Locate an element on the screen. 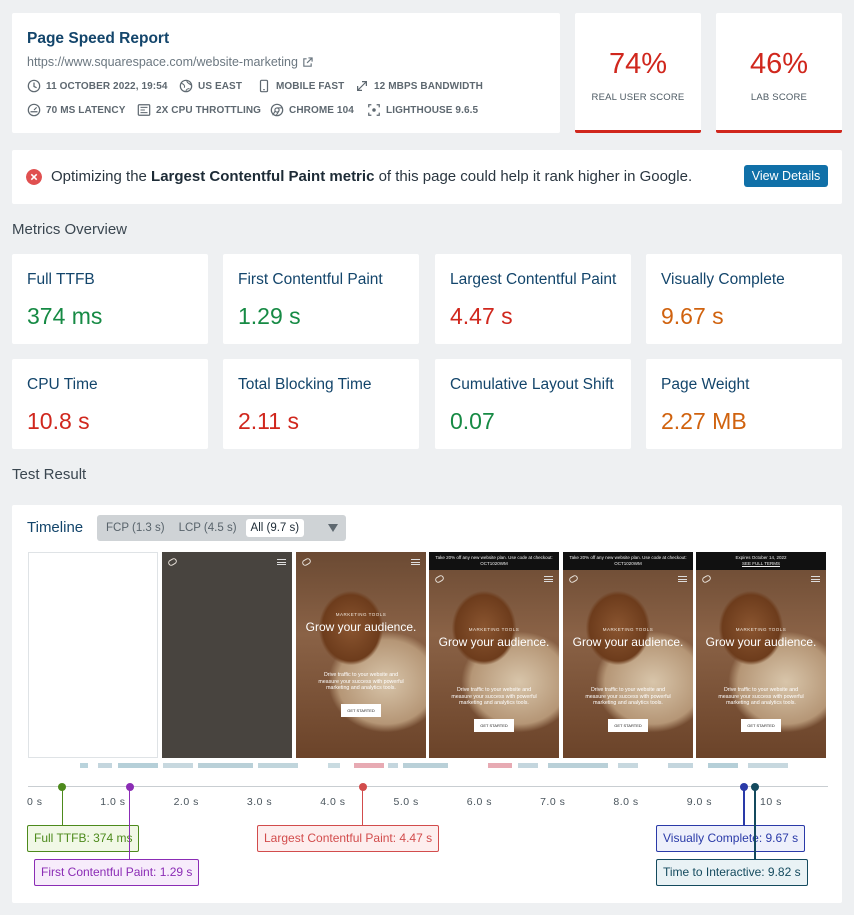 The image size is (854, 915). timeline-axis is located at coordinates (428, 786).